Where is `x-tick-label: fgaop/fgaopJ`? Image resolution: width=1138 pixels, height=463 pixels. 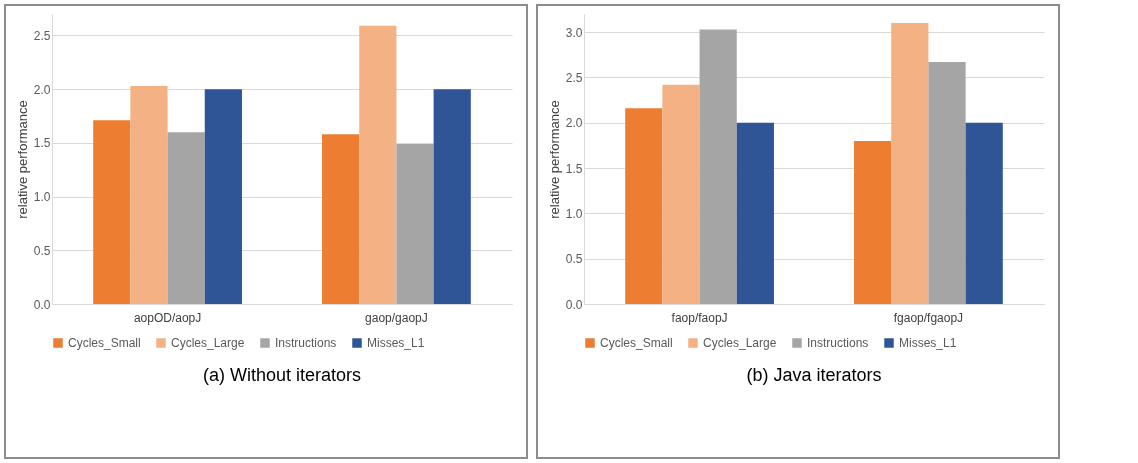 x-tick-label: fgaop/fgaopJ is located at coordinates (928, 317).